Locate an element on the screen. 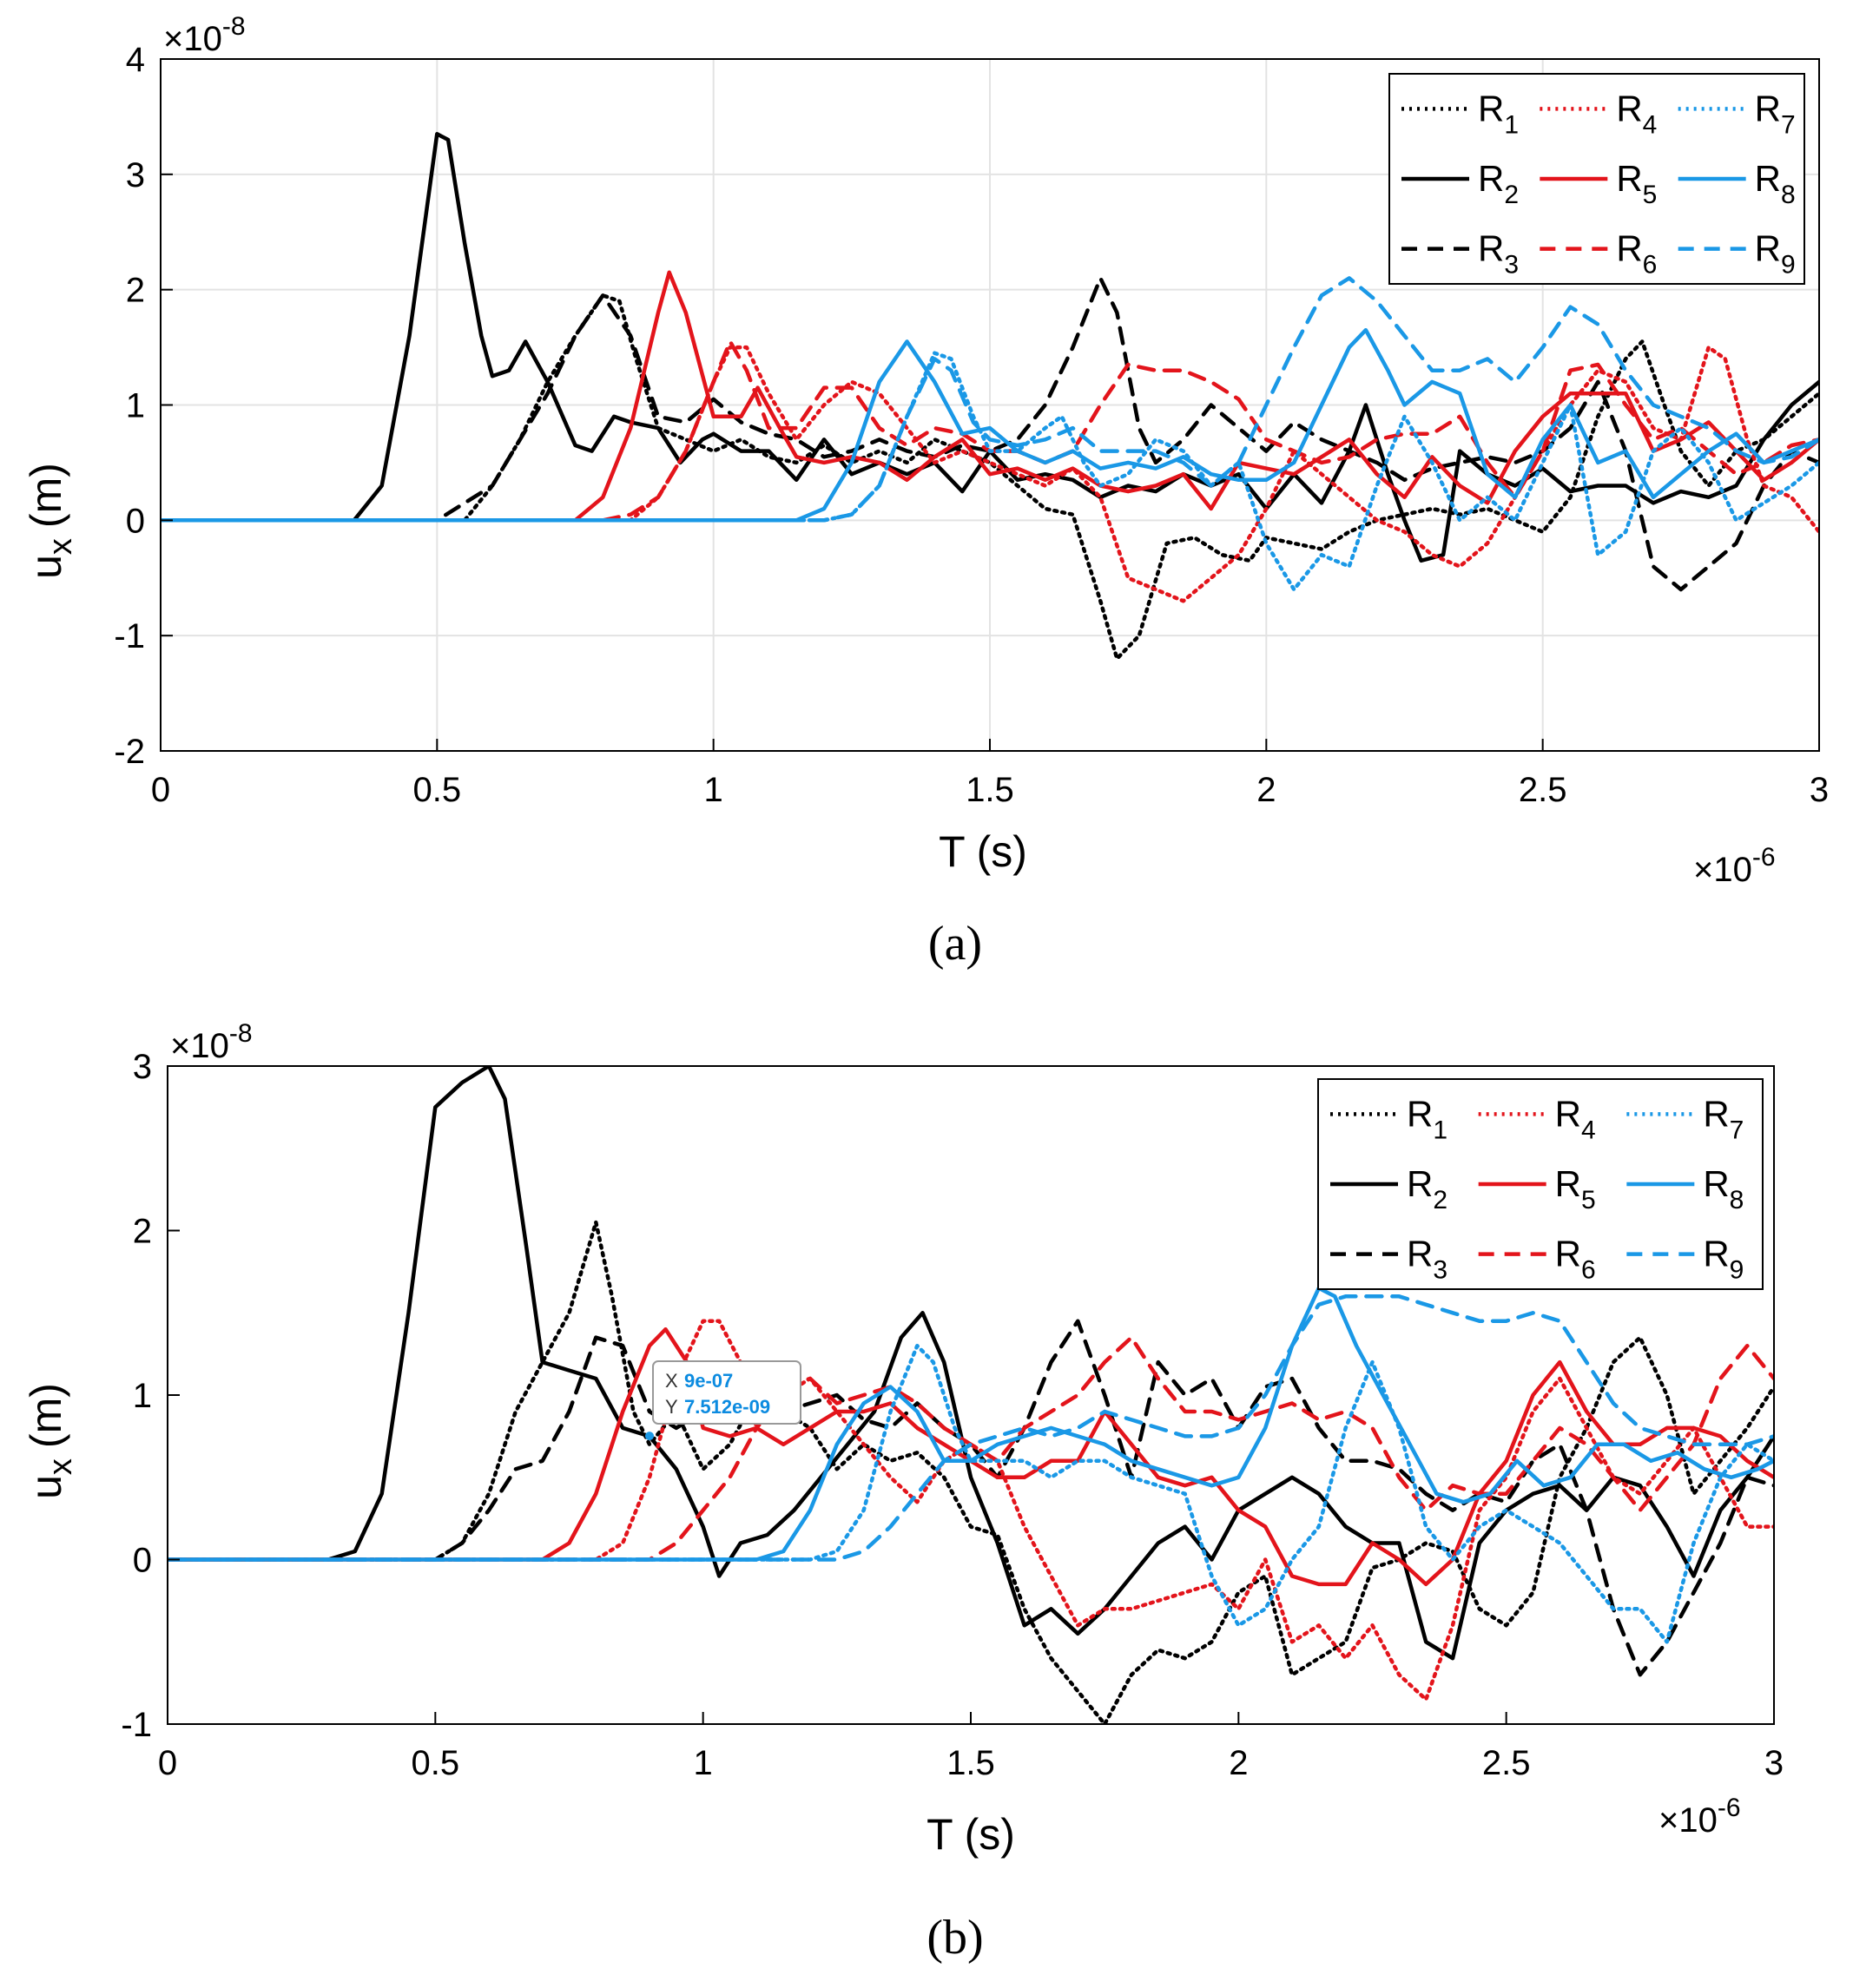 Image resolution: width=1853 pixels, height=1988 pixels. datatip-x-value: 9e-07 is located at coordinates (709, 1381).